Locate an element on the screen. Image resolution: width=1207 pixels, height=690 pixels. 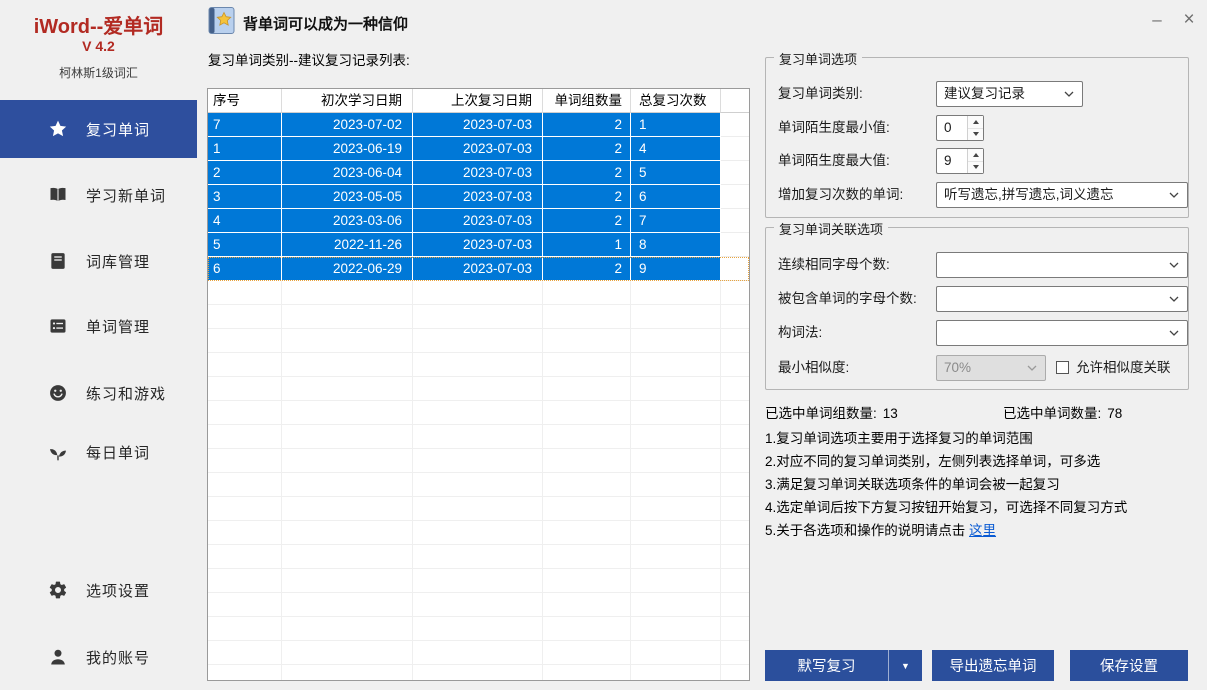
table-row: 4 2023-03-06 2023-07-03 2 7 is located at coordinates (478, 221).